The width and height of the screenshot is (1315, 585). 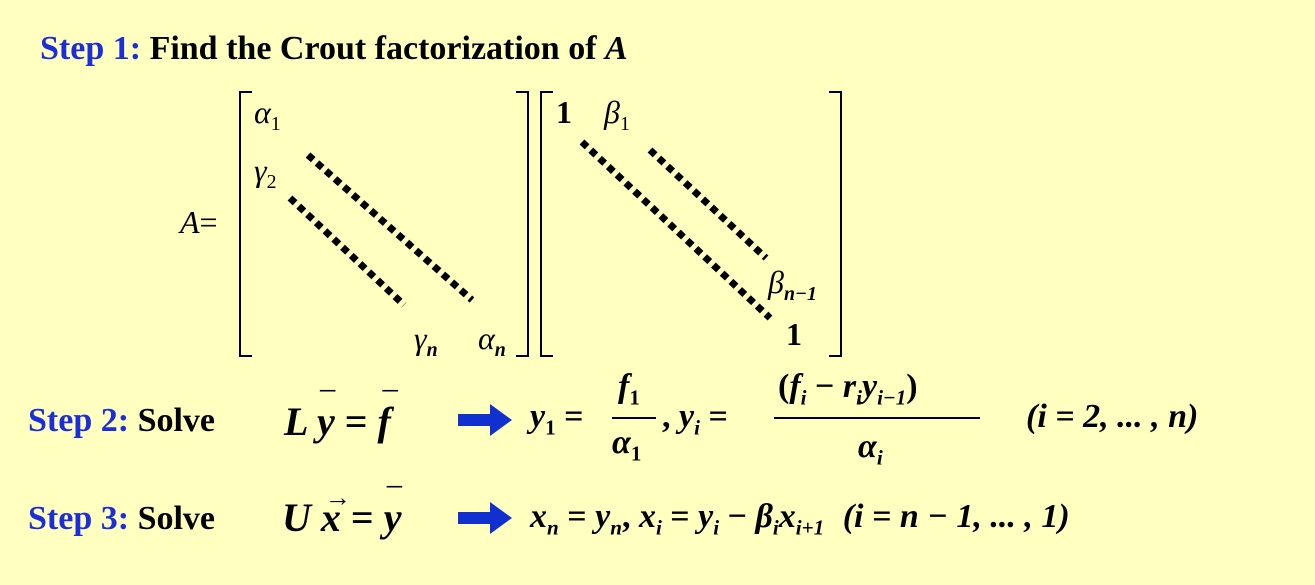 What do you see at coordinates (362, 517) in the screenshot?
I see `step3-equals: =` at bounding box center [362, 517].